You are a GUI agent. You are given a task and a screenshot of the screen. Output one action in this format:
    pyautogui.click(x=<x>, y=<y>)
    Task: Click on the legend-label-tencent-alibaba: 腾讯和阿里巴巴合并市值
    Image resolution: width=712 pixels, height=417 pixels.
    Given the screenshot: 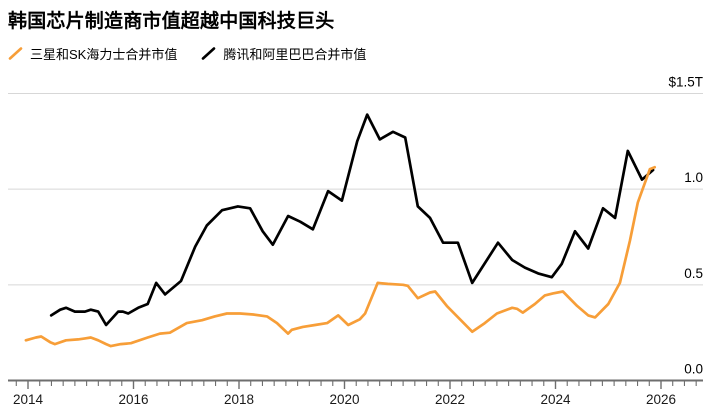 What is the action you would take?
    pyautogui.click(x=295, y=54)
    